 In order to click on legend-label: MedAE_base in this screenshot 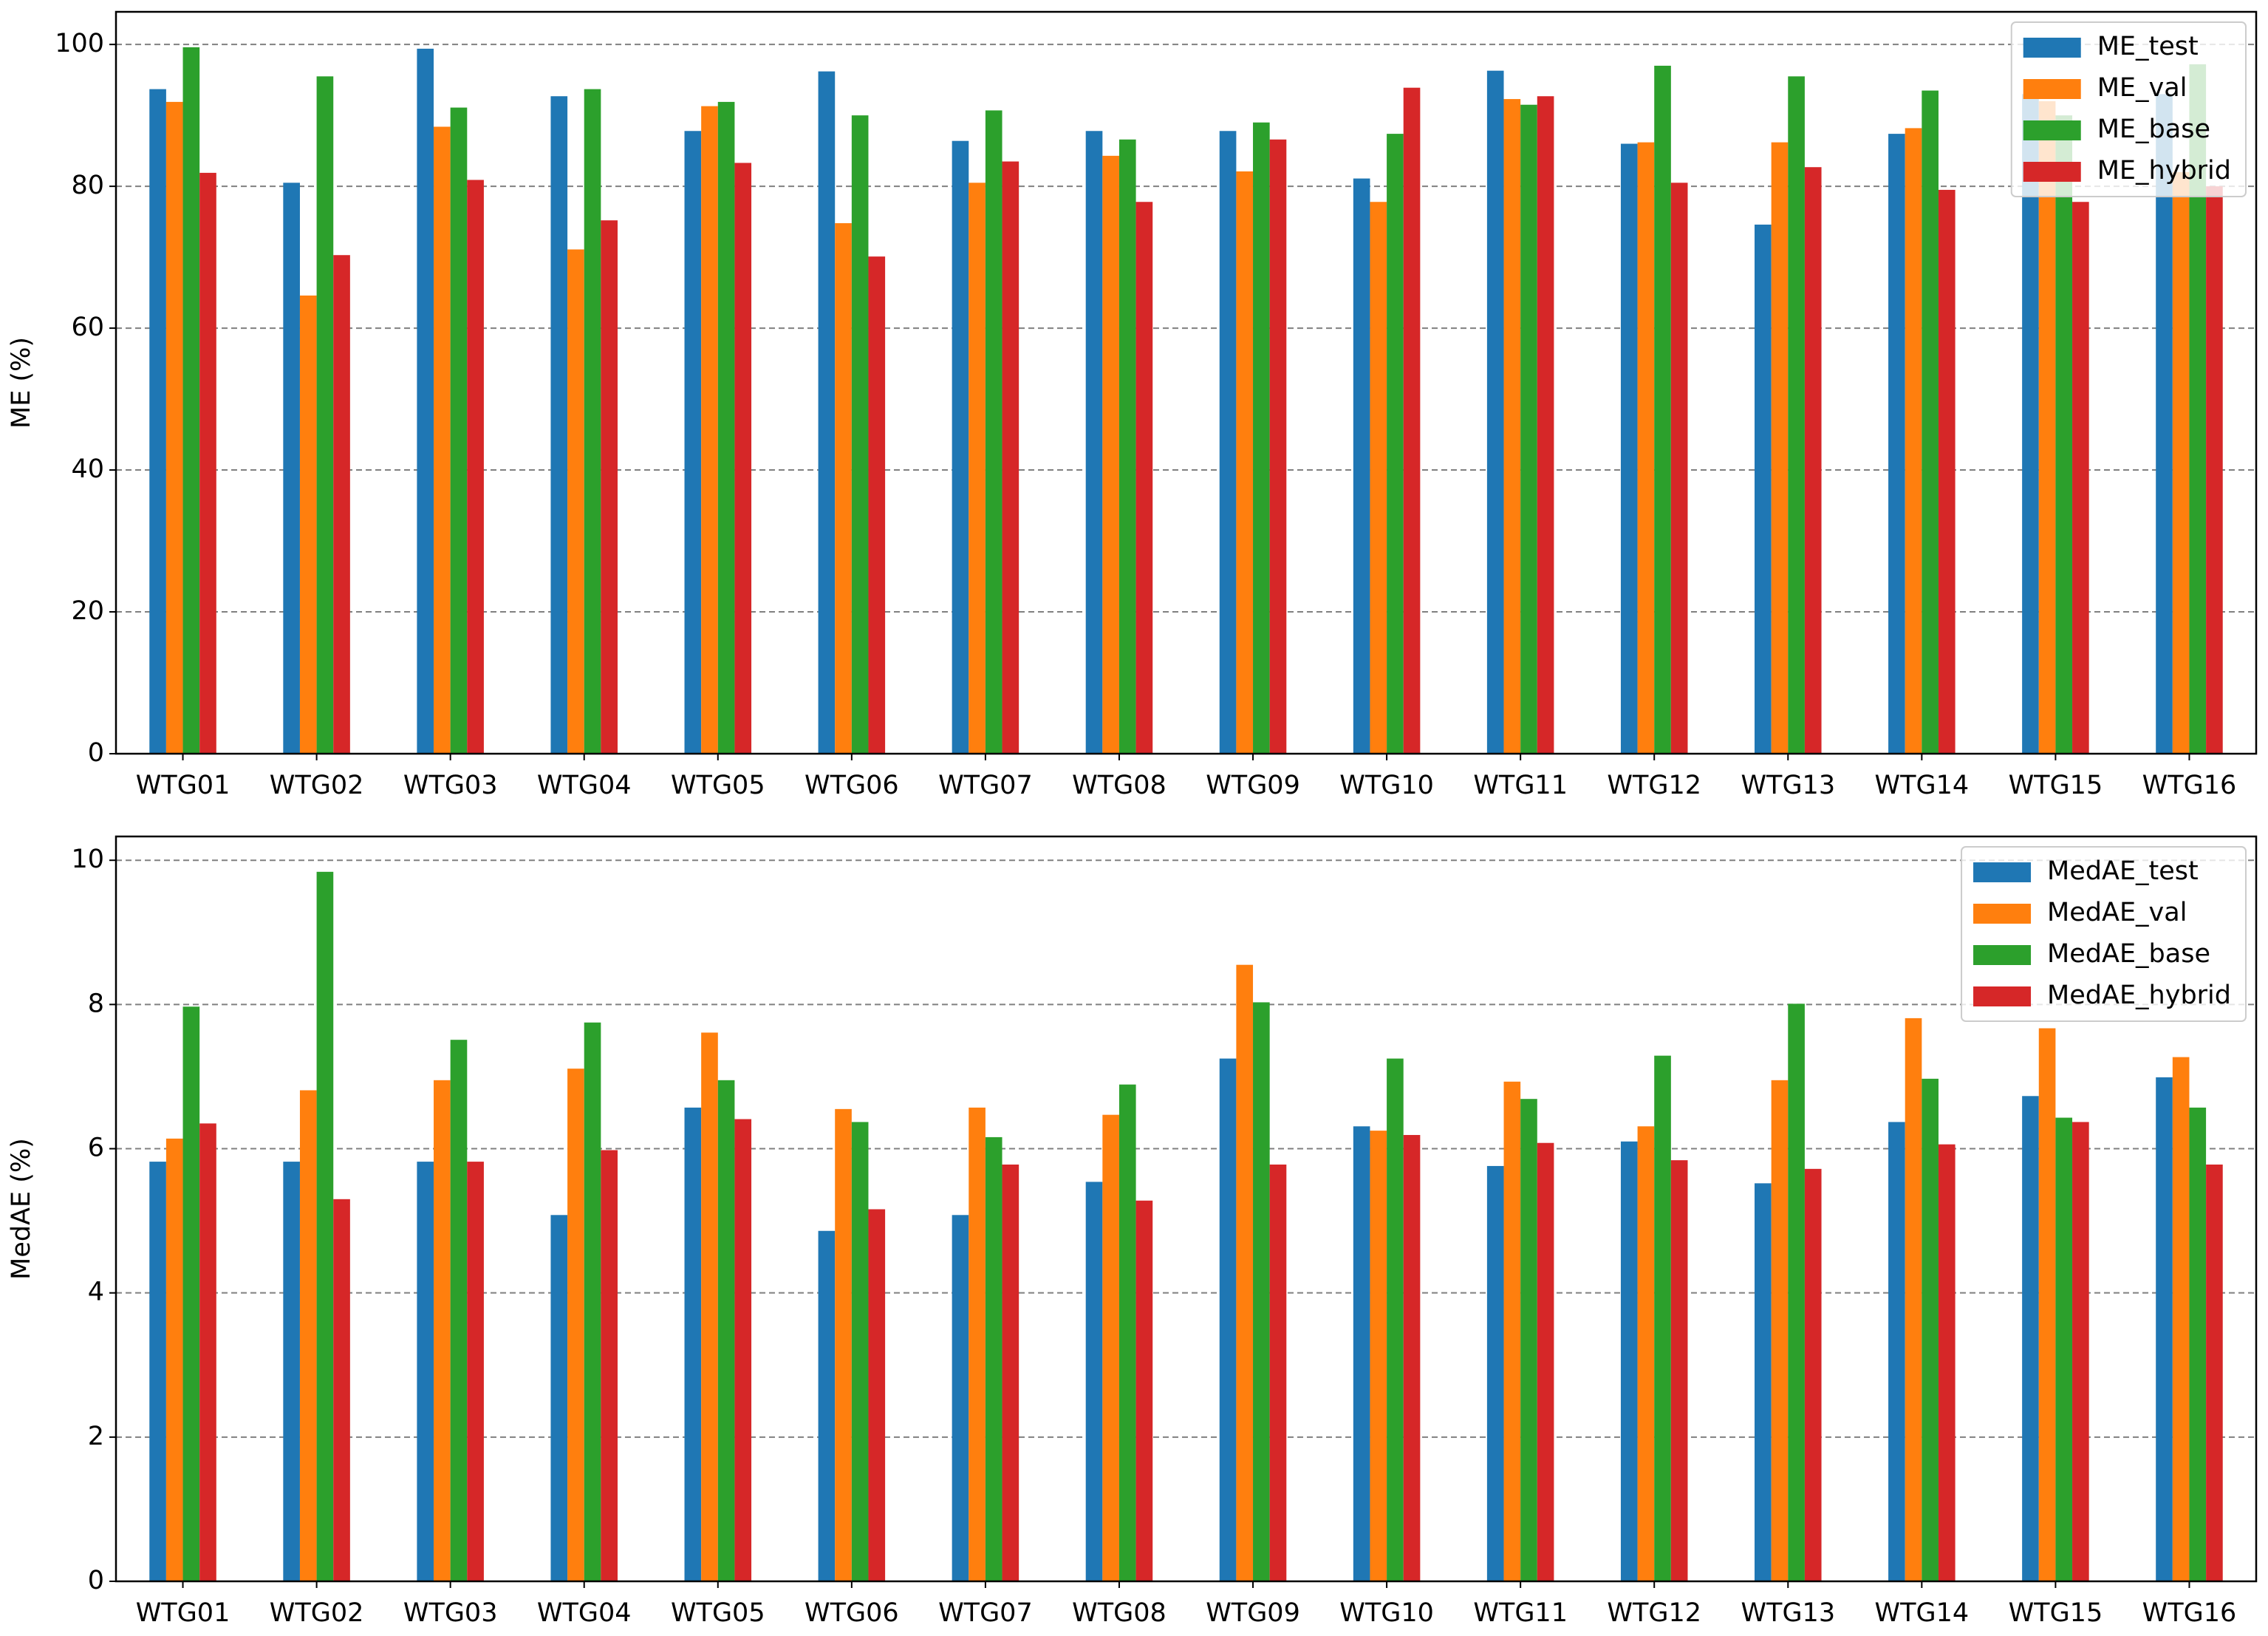, I will do `click(2128, 954)`.